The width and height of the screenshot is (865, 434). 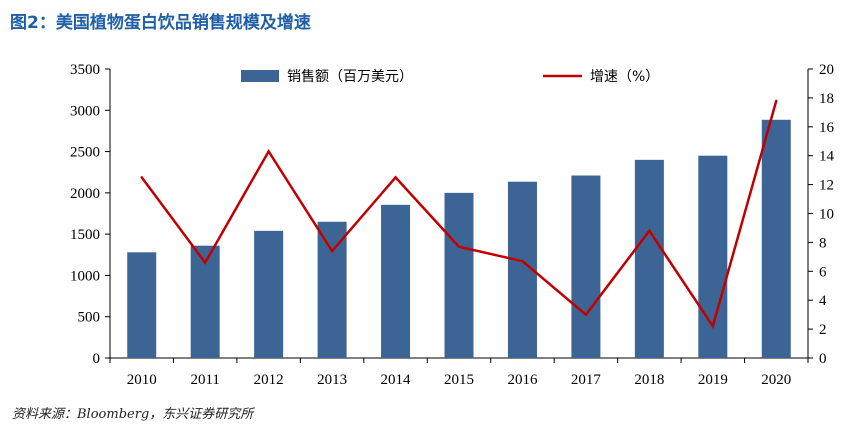 I want to click on x-tick-label: 2016, so click(x=522, y=380).